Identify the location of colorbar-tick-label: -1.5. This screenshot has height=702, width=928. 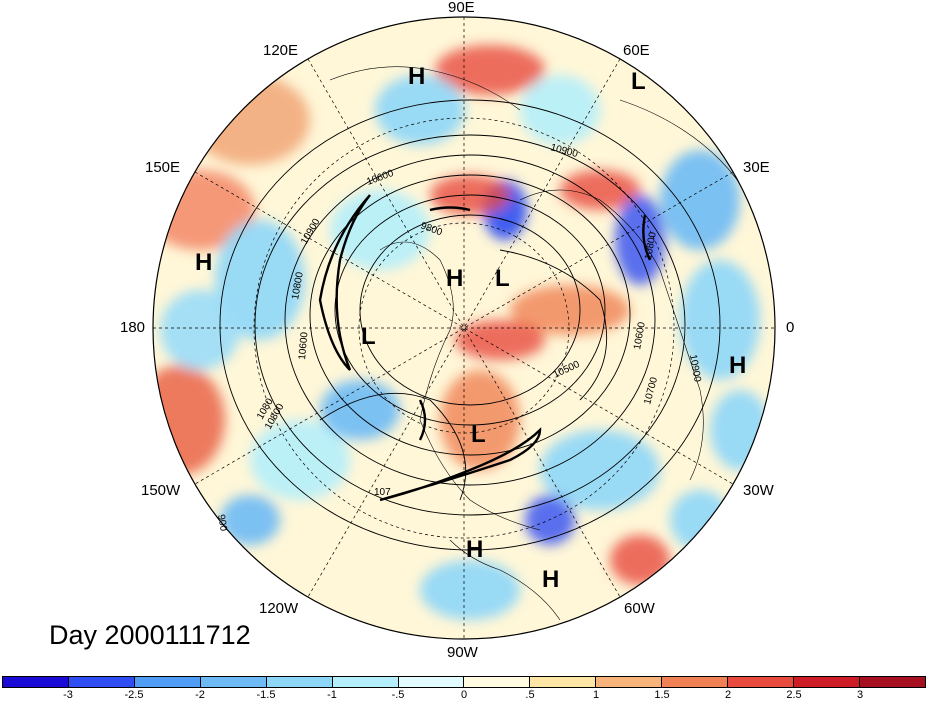
(266, 695).